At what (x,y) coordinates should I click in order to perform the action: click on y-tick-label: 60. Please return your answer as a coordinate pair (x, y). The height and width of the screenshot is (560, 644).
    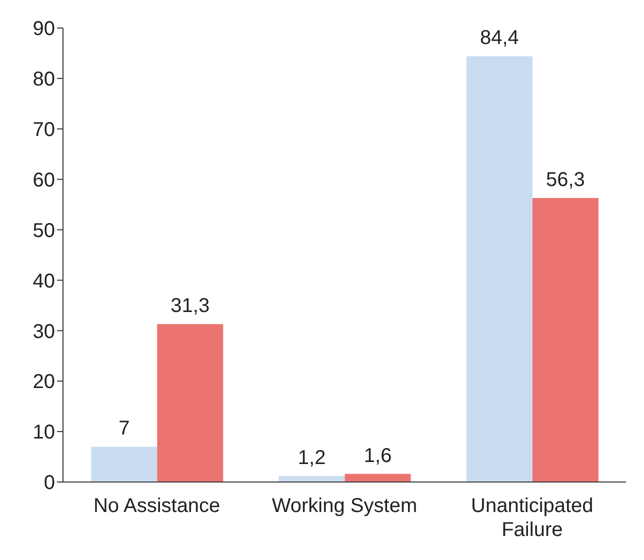
    Looking at the image, I should click on (43, 180).